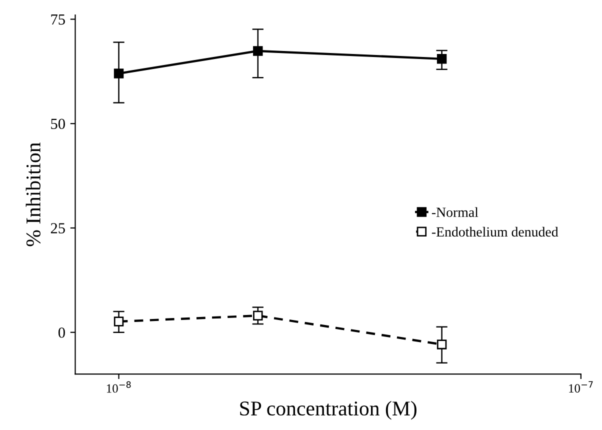 The image size is (602, 430). Describe the element at coordinates (61, 332) in the screenshot. I see `y-tick-label: 0` at that location.